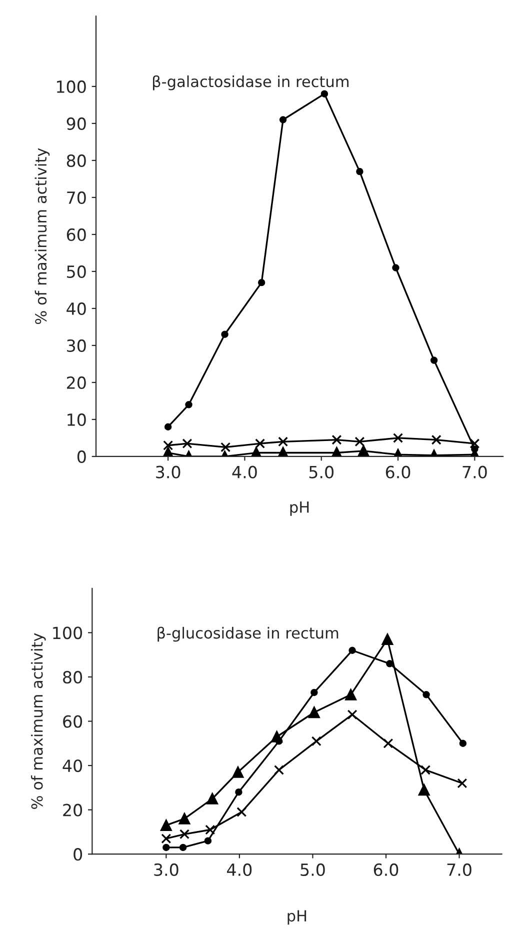 The image size is (512, 949). What do you see at coordinates (77, 419) in the screenshot?
I see `y-tick-label: 10` at bounding box center [77, 419].